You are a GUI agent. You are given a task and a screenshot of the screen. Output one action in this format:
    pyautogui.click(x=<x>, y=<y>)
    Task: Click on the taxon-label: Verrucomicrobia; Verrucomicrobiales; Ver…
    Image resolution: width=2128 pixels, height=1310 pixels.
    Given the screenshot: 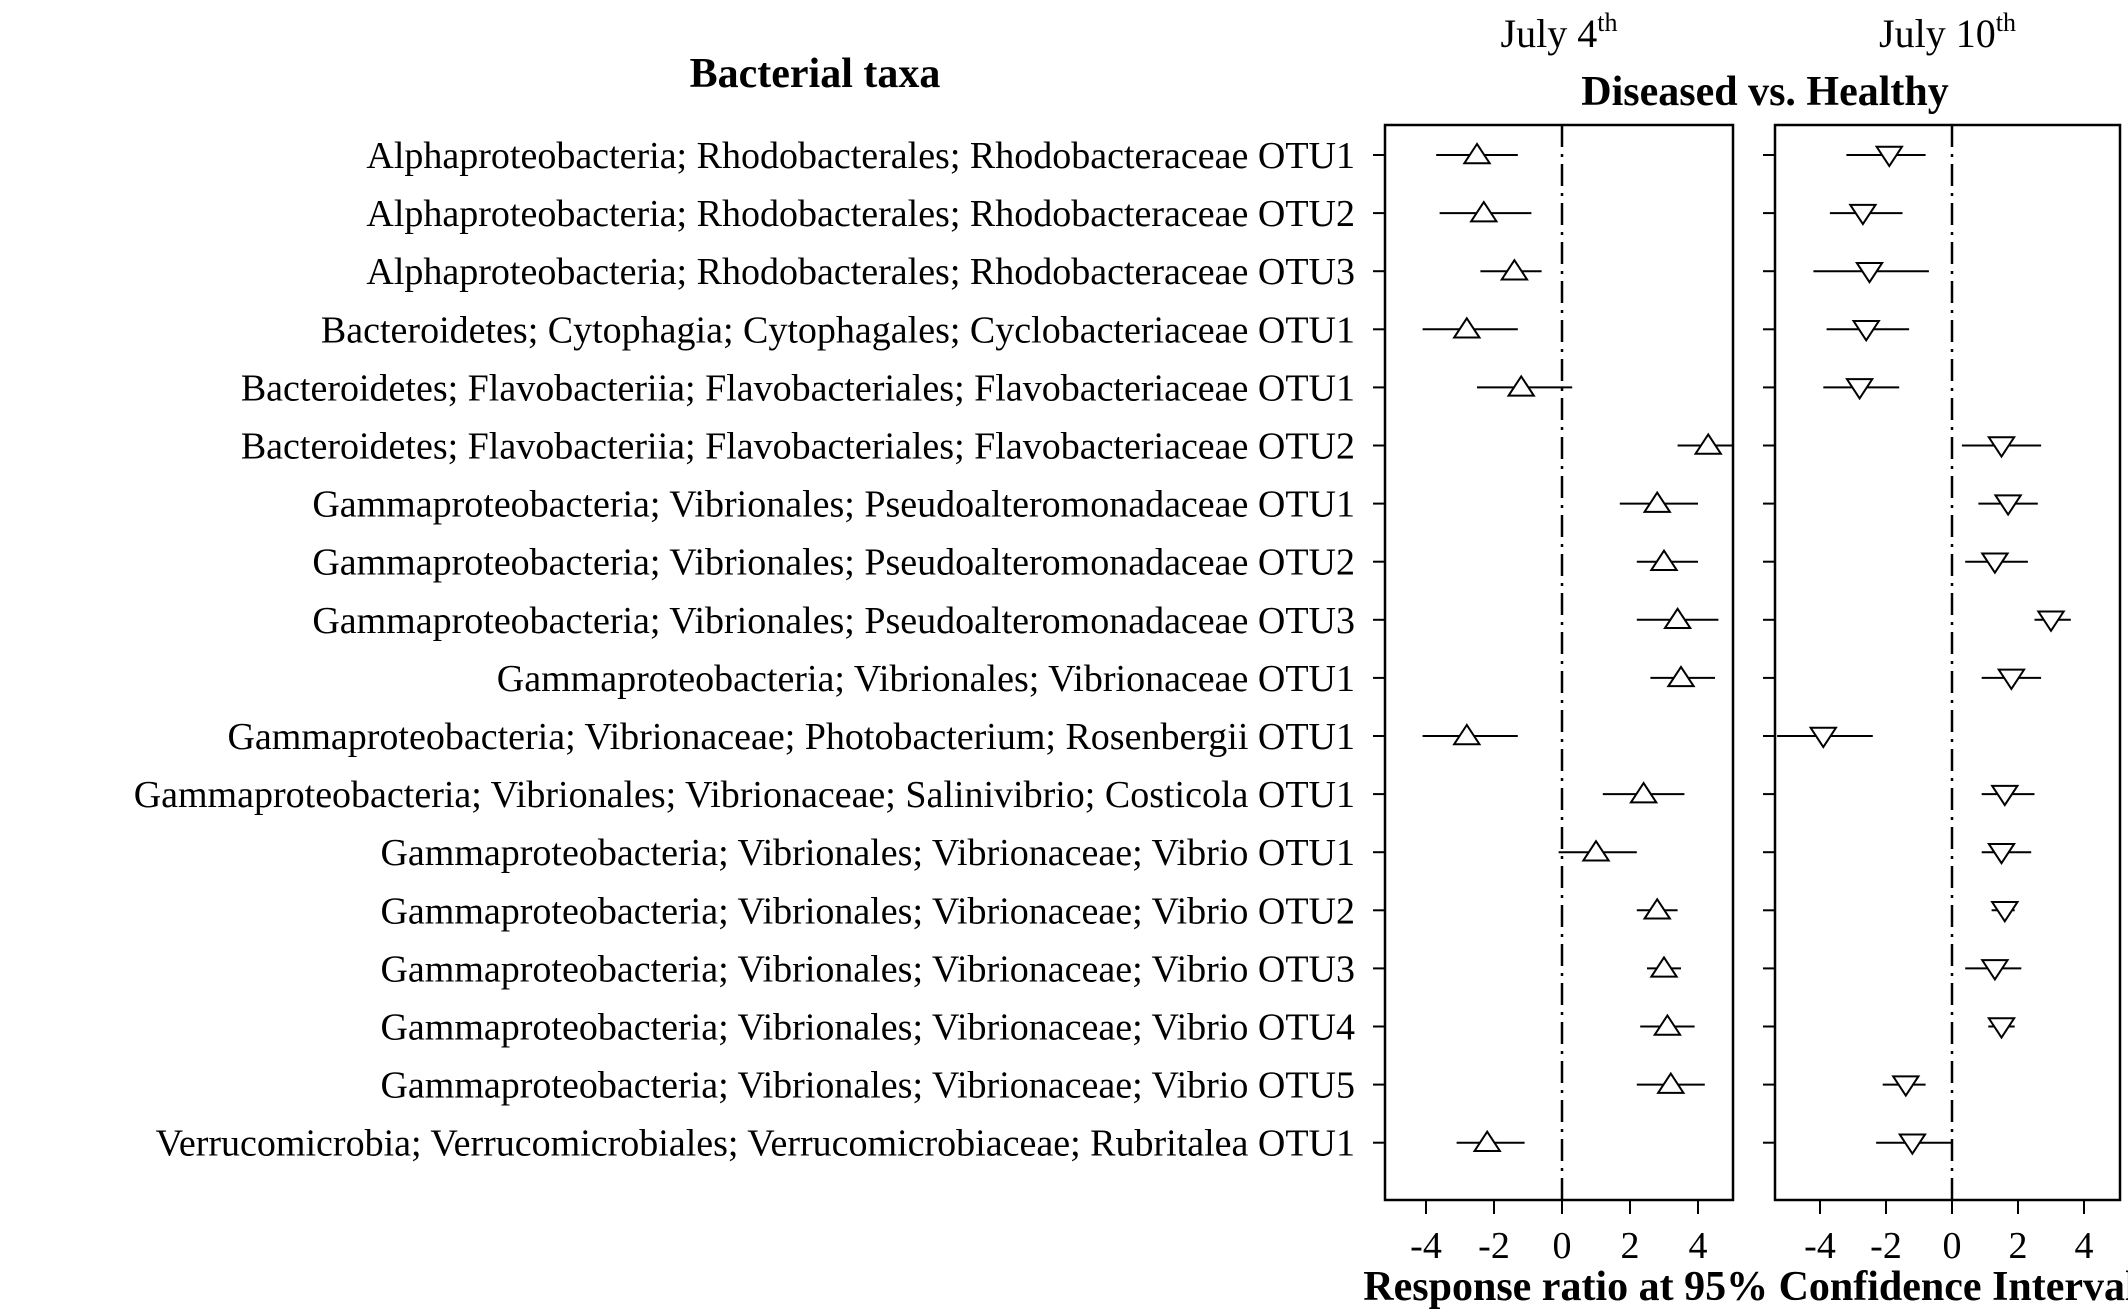 What is the action you would take?
    pyautogui.click(x=755, y=1144)
    